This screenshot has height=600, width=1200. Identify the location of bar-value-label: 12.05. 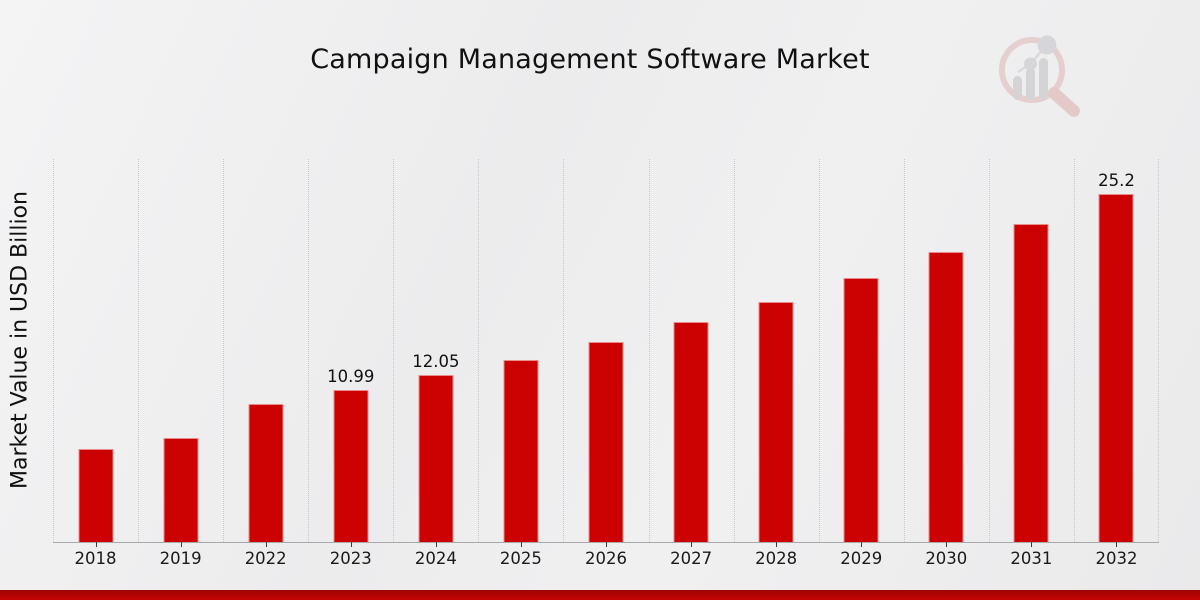
(436, 362).